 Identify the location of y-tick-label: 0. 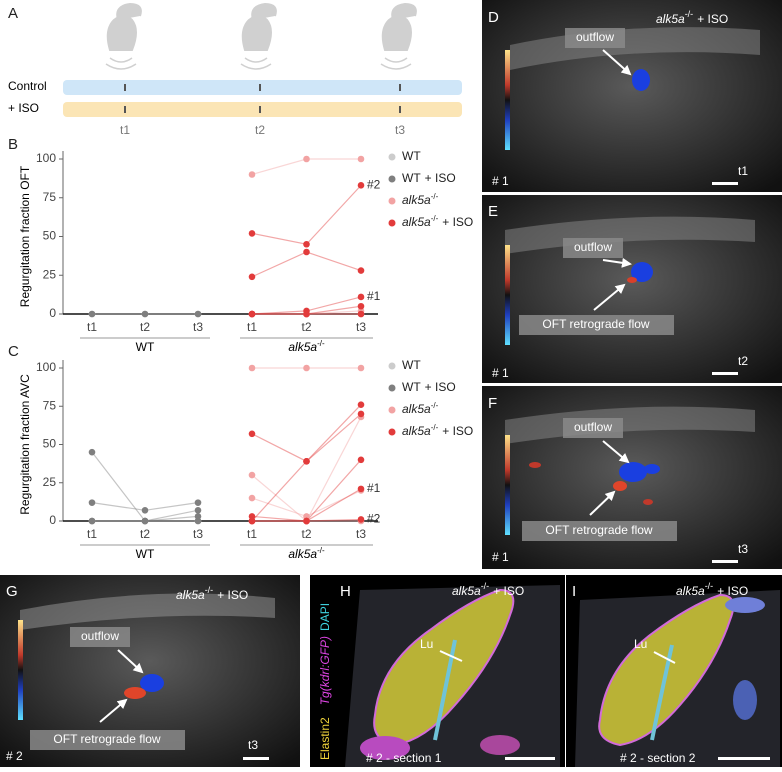
(52, 313).